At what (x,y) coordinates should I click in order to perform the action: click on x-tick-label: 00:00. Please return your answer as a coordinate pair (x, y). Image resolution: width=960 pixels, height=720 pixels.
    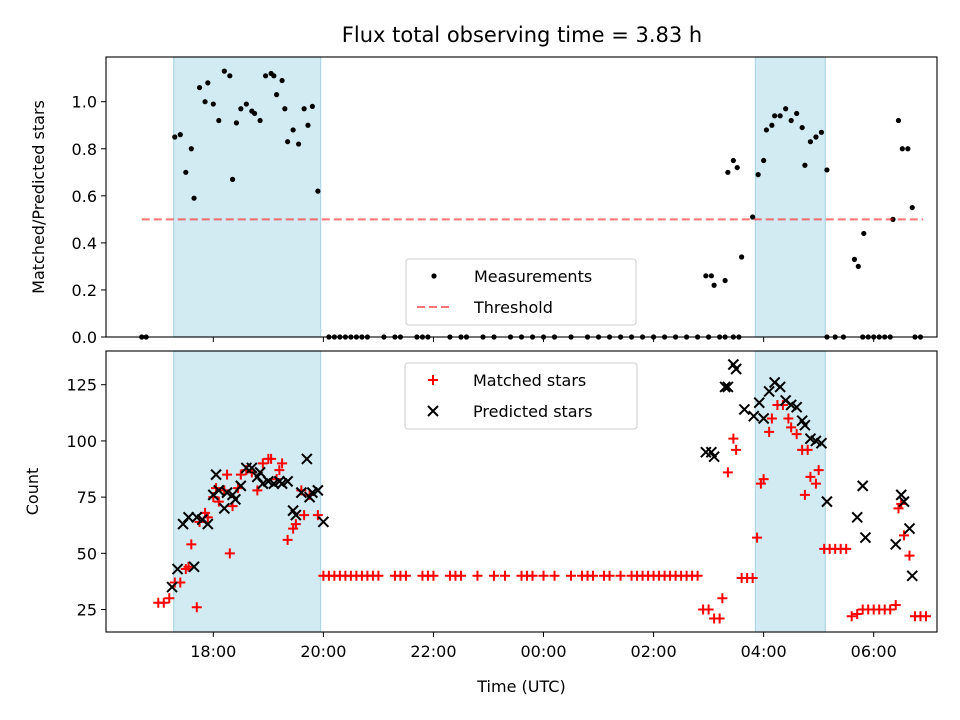
    Looking at the image, I should click on (543, 651).